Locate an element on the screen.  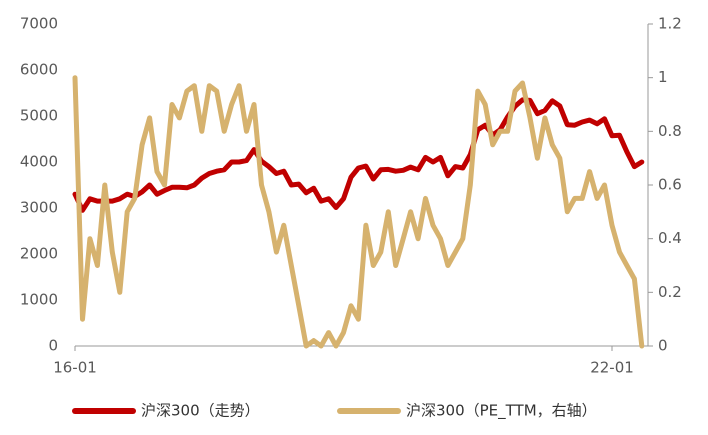
y-tick-label: 3000 is located at coordinates (39, 208).